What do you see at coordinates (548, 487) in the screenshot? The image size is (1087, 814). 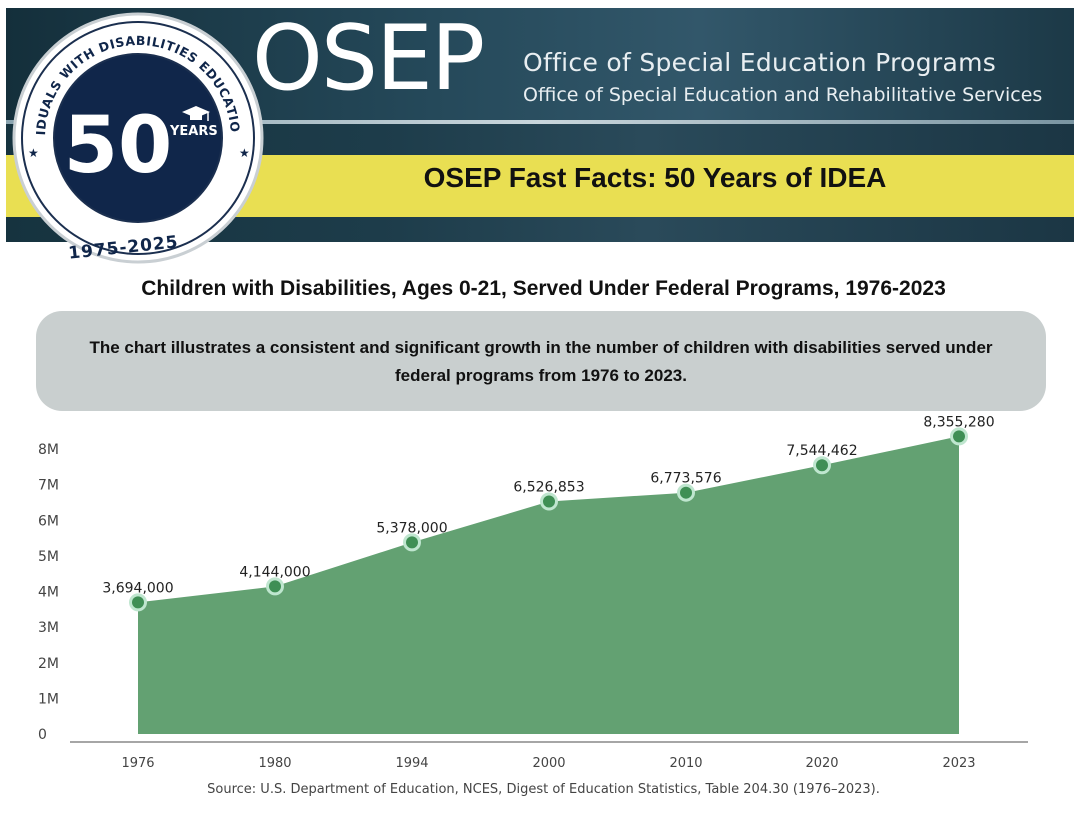 I see `data-label: 6,526,853` at bounding box center [548, 487].